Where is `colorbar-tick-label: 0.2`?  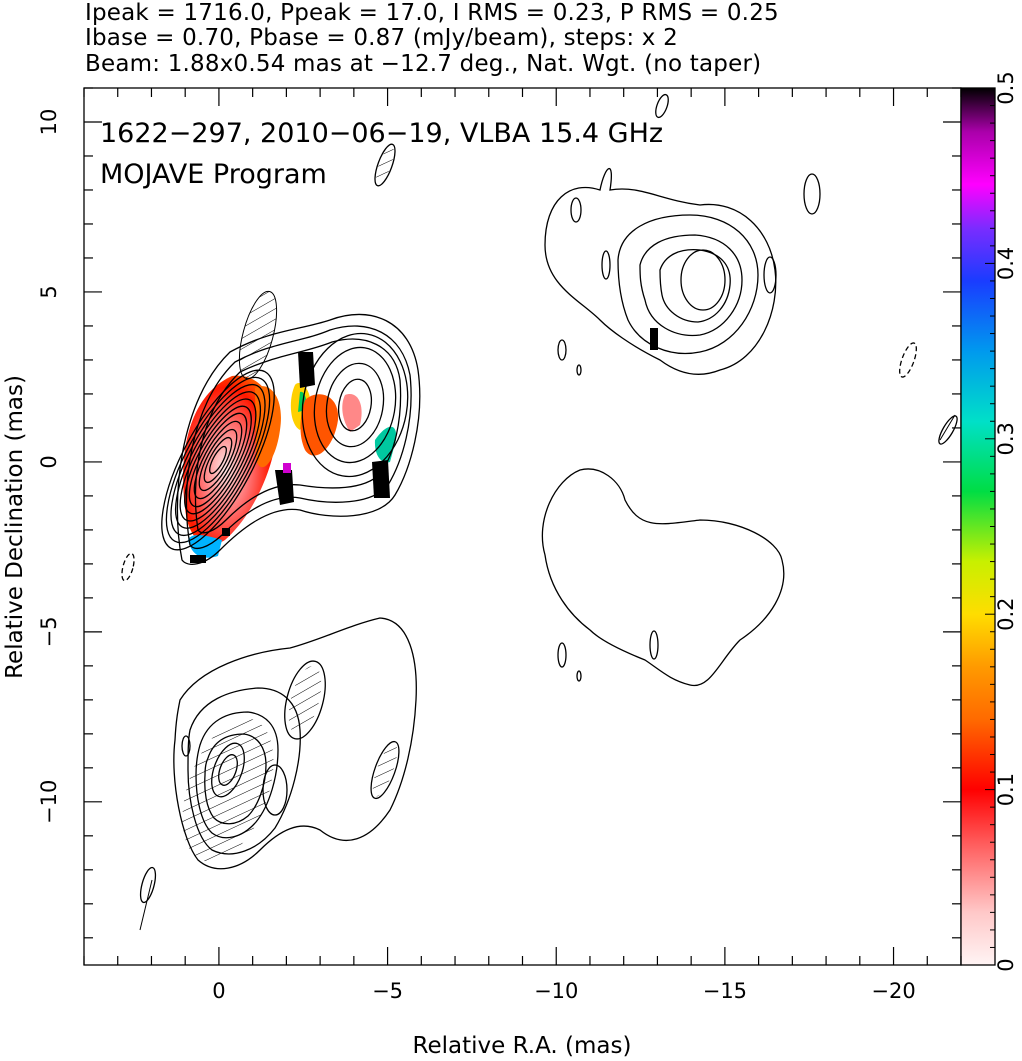 colorbar-tick-label: 0.2 is located at coordinates (1006, 613).